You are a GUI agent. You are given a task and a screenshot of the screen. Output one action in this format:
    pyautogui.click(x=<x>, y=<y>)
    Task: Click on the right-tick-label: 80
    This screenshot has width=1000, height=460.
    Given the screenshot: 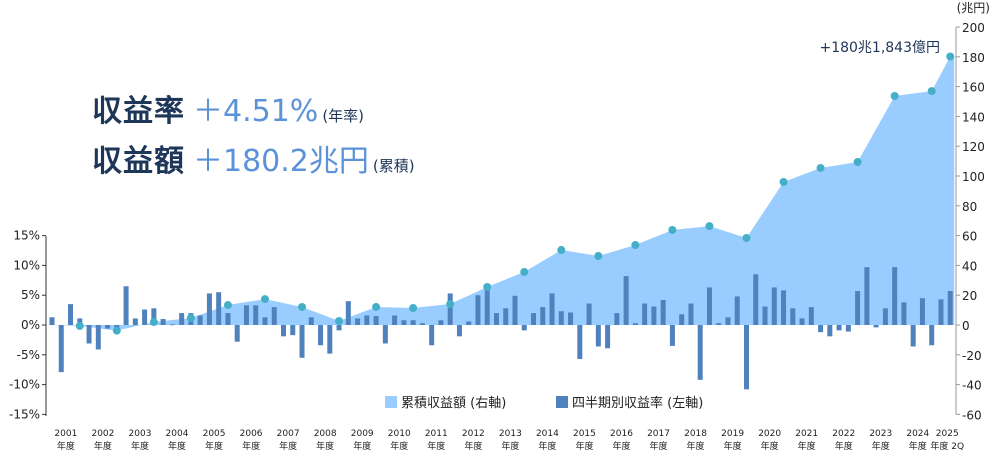 What is the action you would take?
    pyautogui.click(x=969, y=207)
    